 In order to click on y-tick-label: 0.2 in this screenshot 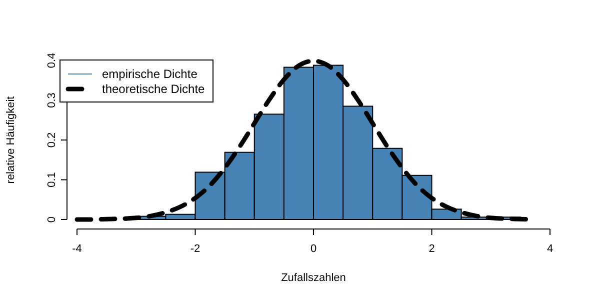, I will do `click(52, 140)`.